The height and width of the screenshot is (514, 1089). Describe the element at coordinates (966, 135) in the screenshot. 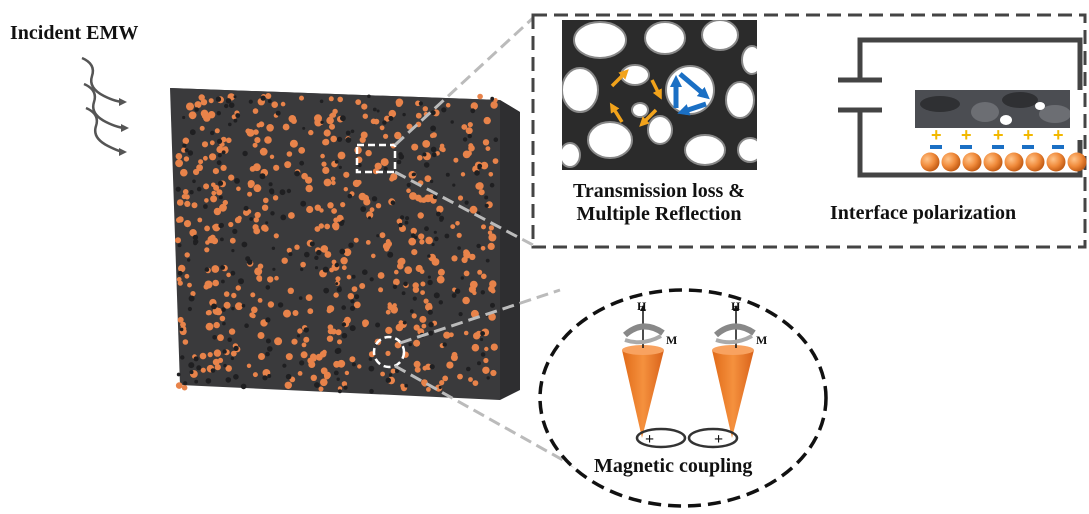

I see `plus-charge: +` at that location.